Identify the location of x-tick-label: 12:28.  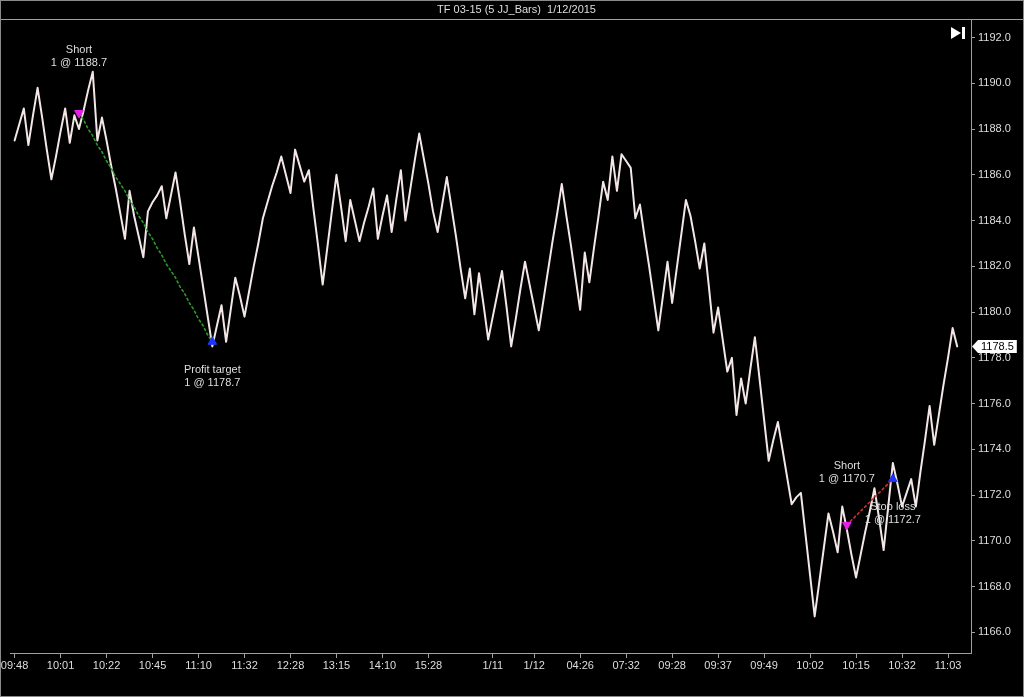
(290, 664).